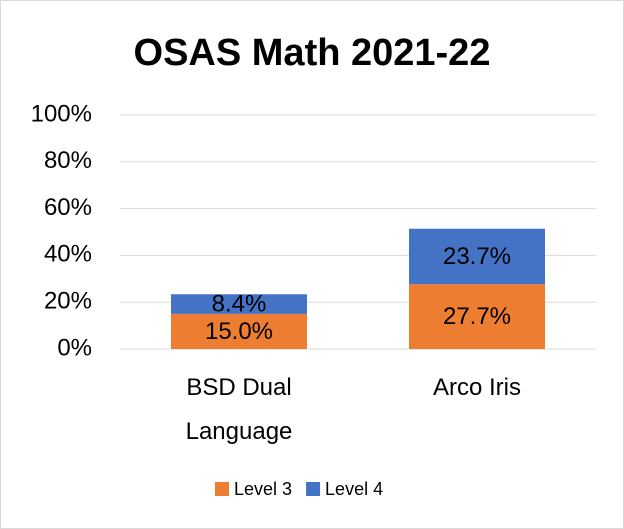 The height and width of the screenshot is (529, 624). I want to click on y-tick-label: 60%, so click(68, 207).